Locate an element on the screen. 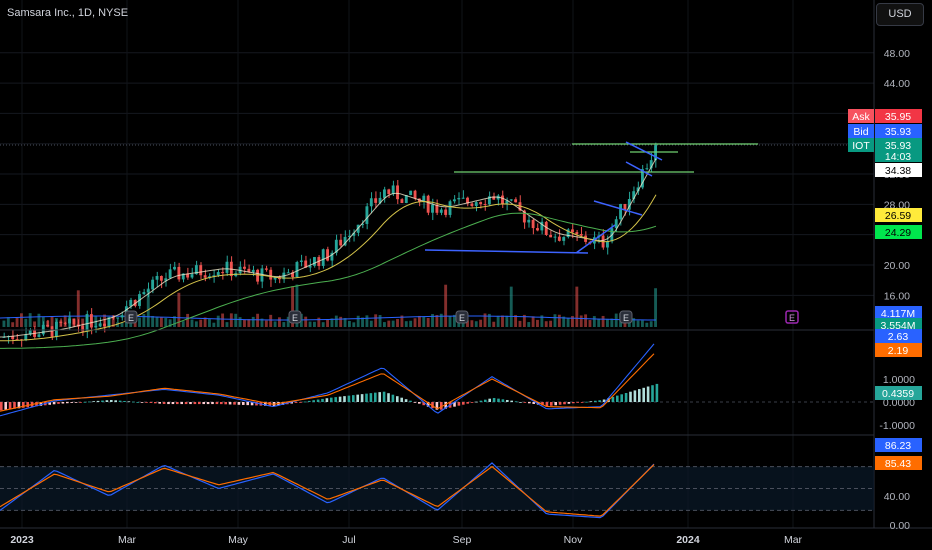 This screenshot has width=932, height=550. time-tick-label: Sep is located at coordinates (462, 540).